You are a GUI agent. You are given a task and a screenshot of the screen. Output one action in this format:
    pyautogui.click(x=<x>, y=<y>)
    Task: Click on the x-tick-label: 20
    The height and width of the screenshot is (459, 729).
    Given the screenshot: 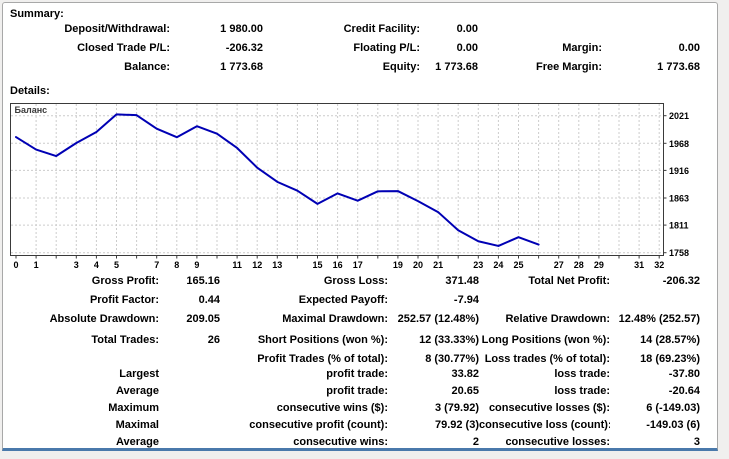 What is the action you would take?
    pyautogui.click(x=418, y=265)
    